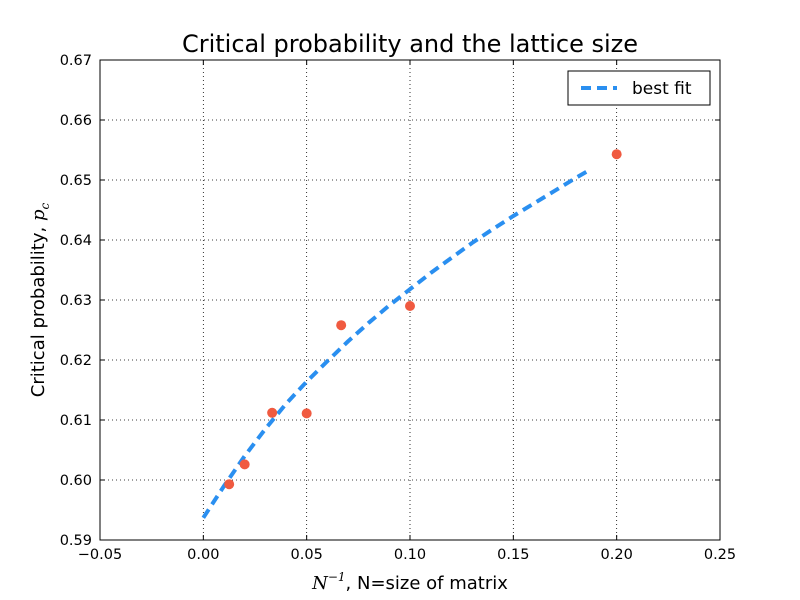 The image size is (800, 600). I want to click on x-tick-label: 0.10, so click(410, 555).